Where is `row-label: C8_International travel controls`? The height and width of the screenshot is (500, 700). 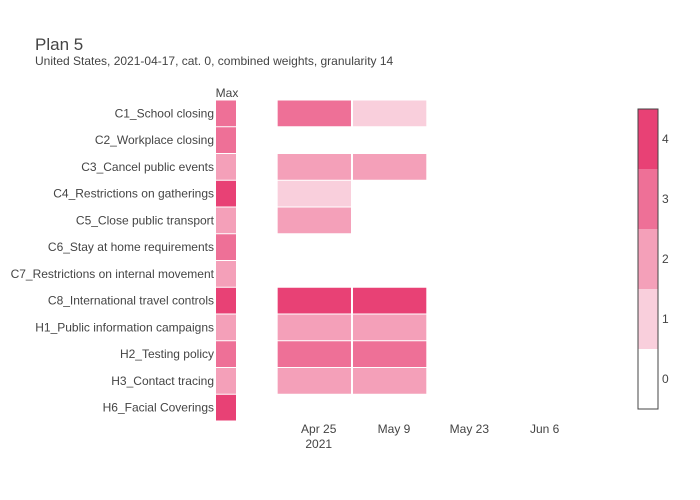
row-label: C8_International travel controls is located at coordinates (131, 301).